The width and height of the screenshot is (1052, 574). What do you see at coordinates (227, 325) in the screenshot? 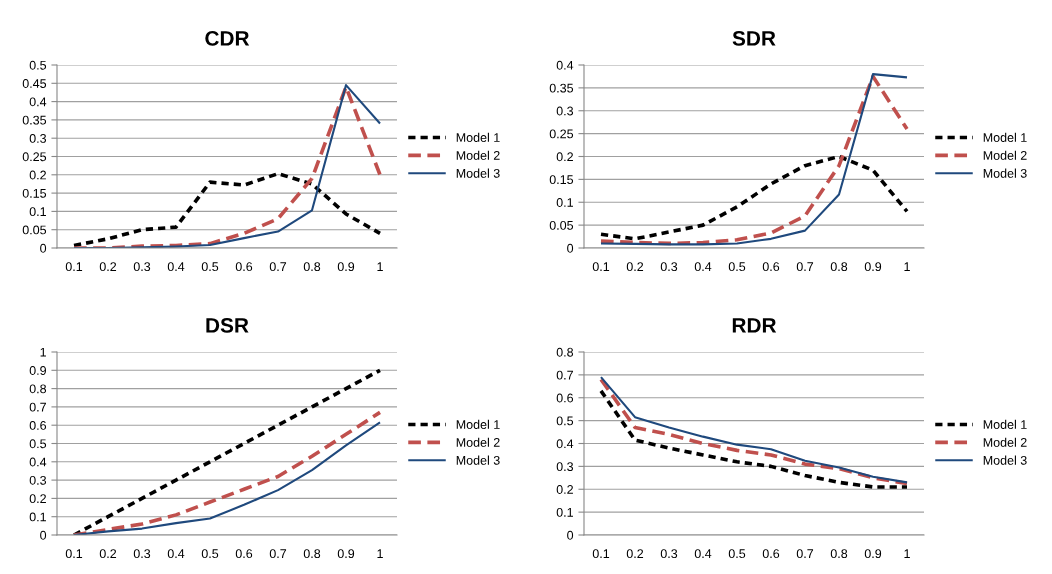
I see `chart-title: DSR` at bounding box center [227, 325].